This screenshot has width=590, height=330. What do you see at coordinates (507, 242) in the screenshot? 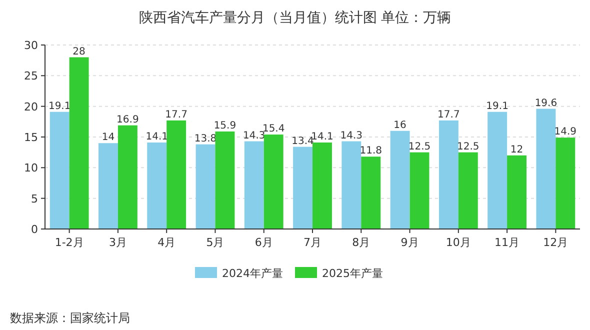
I see `x-tick-label: 11月` at bounding box center [507, 242].